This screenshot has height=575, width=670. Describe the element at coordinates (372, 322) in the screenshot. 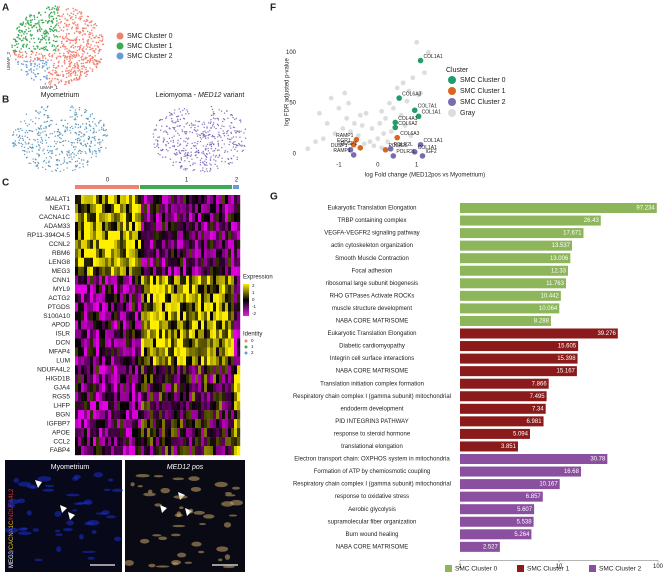

I see `category-label: NABA CORE MATRISOME` at that location.